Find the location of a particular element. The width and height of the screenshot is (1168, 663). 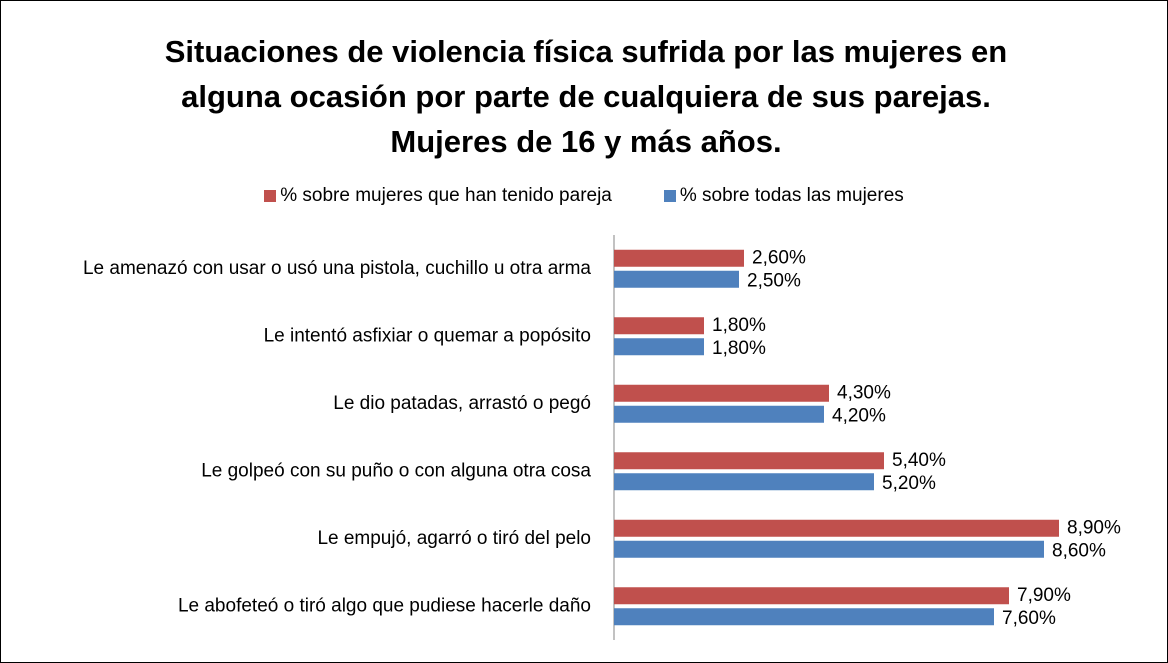

value-label: 8,90% is located at coordinates (1094, 527).